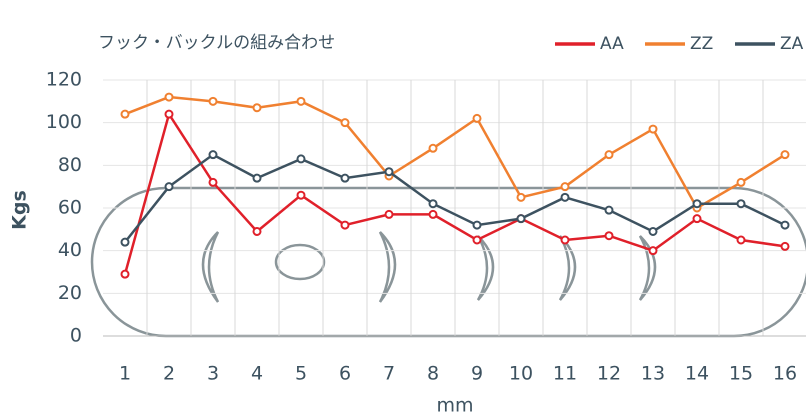 Image resolution: width=806 pixels, height=419 pixels. What do you see at coordinates (454, 406) in the screenshot?
I see `x-axis-label: mm` at bounding box center [454, 406].